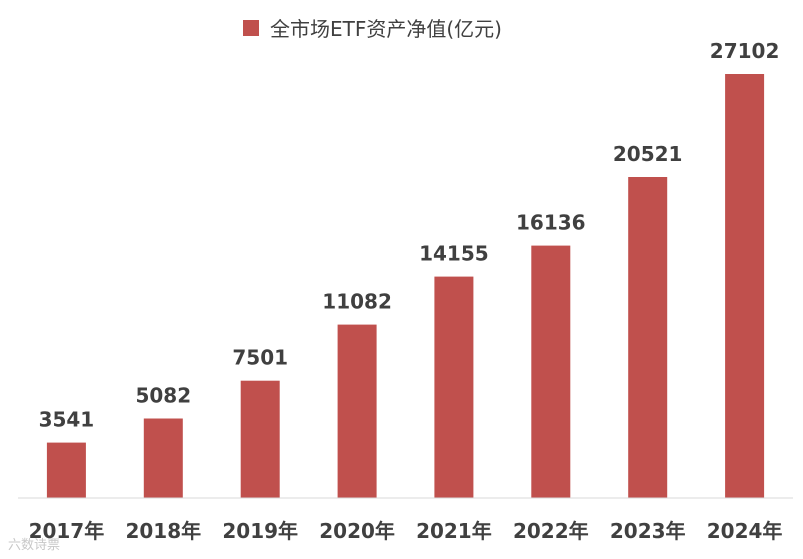  I want to click on x-axis-tick-labels: 2017年 2018年 2019年 2020年 2021年 2022年 2023年 2024年, so click(406, 531).